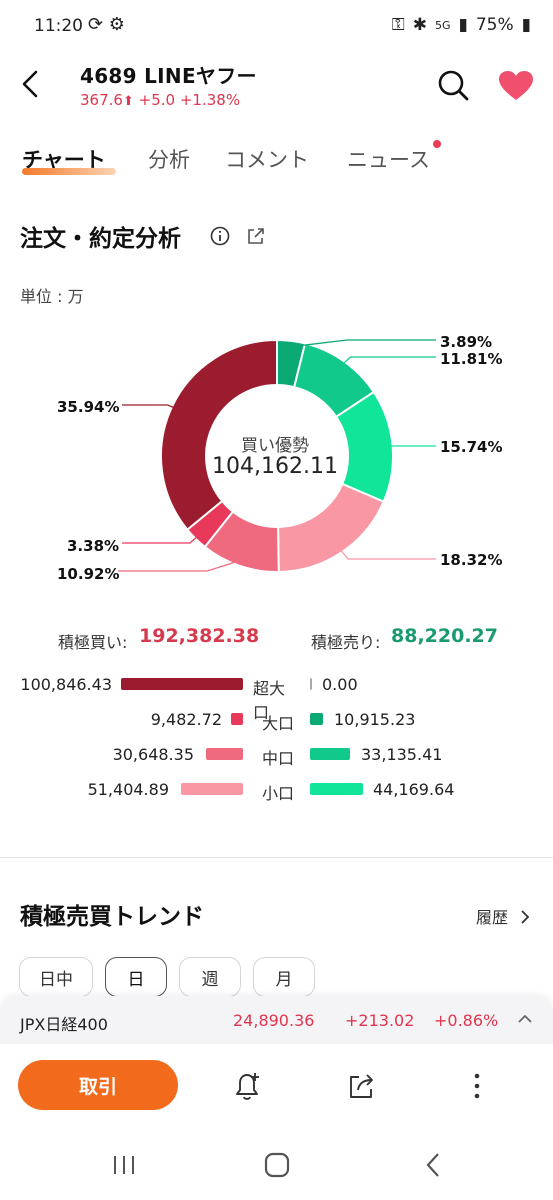 Image resolution: width=553 pixels, height=1200 pixels. Describe the element at coordinates (466, 1020) in the screenshot. I see `ticker-change-pct: +0.86%` at that location.